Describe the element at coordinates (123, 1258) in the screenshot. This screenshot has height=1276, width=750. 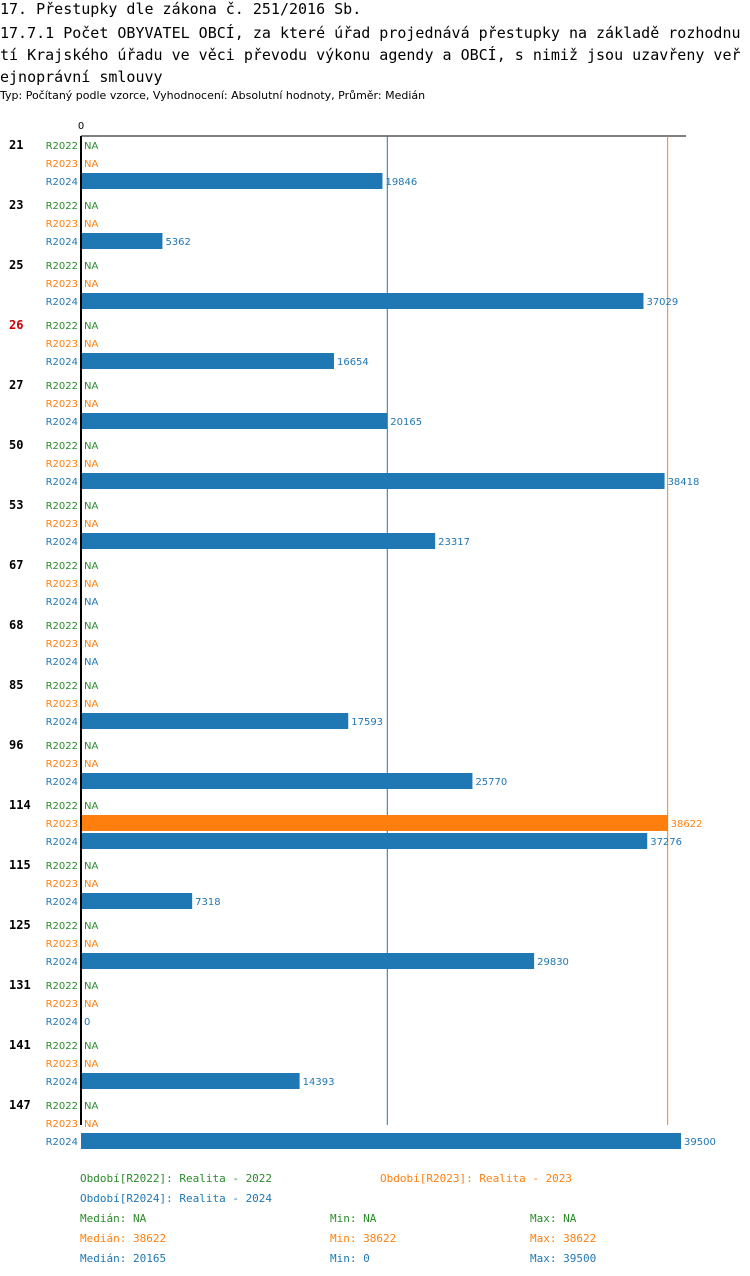
I see `stat-median-r2024: Medián: 20165` at that location.